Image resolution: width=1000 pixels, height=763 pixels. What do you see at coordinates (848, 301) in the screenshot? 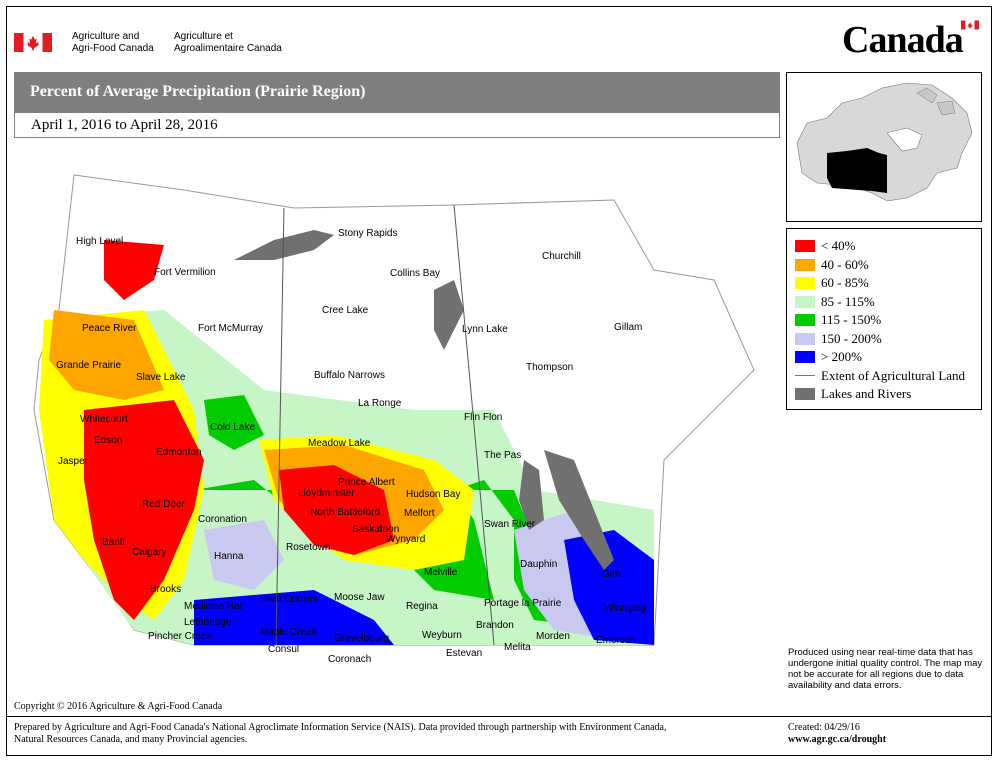
I see `legend-label: 85 - 115%` at bounding box center [848, 301].